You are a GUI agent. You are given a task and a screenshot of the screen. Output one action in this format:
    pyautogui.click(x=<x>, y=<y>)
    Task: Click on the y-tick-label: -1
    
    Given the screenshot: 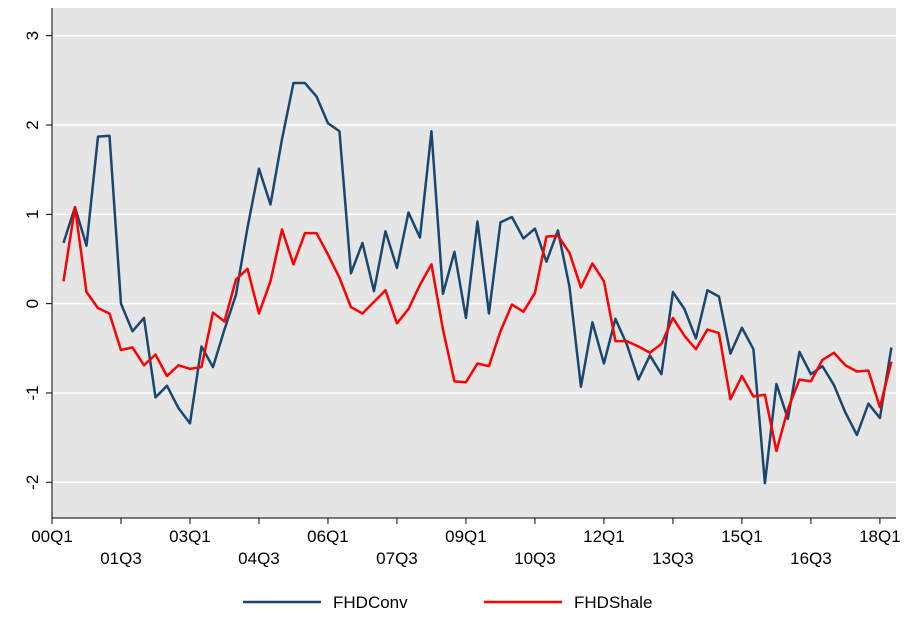 What is the action you would take?
    pyautogui.click(x=32, y=392)
    